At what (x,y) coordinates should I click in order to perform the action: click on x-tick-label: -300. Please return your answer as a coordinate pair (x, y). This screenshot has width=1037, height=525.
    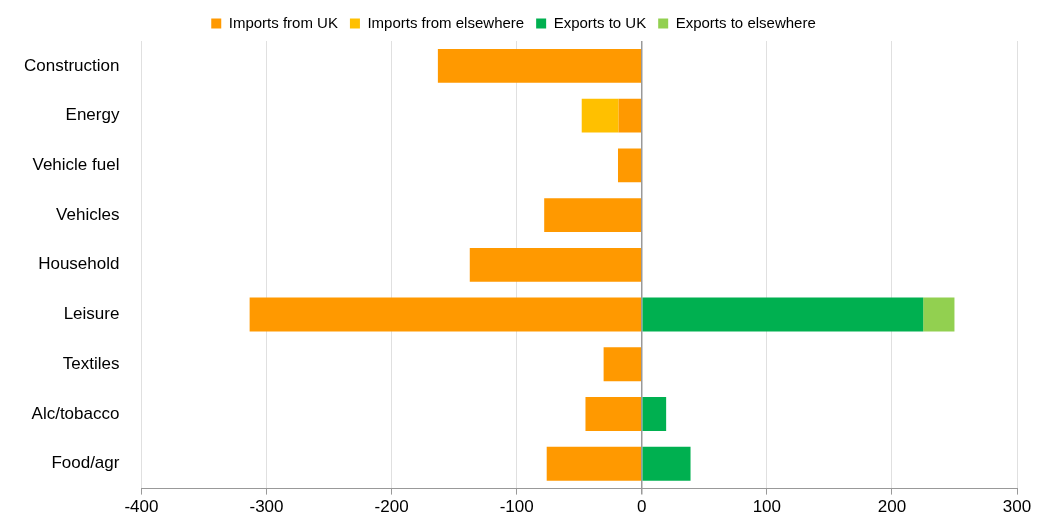
    Looking at the image, I should click on (266, 507).